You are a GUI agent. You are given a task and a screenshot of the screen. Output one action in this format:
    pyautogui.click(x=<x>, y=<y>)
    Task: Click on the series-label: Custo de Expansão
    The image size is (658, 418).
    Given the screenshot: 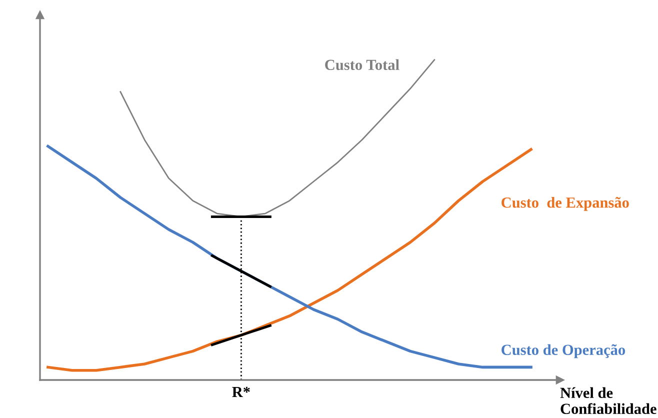 What is the action you would take?
    pyautogui.click(x=565, y=203)
    